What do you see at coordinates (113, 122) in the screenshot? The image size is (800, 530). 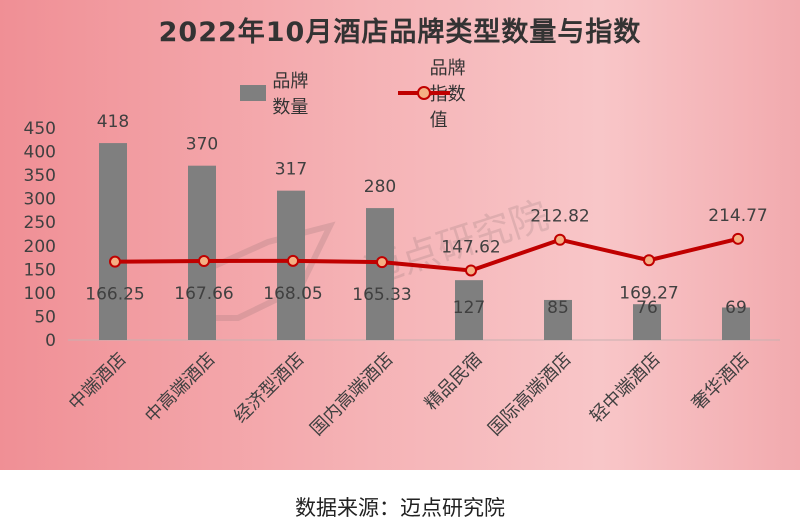 I see `bar-value-label: 418` at bounding box center [113, 122].